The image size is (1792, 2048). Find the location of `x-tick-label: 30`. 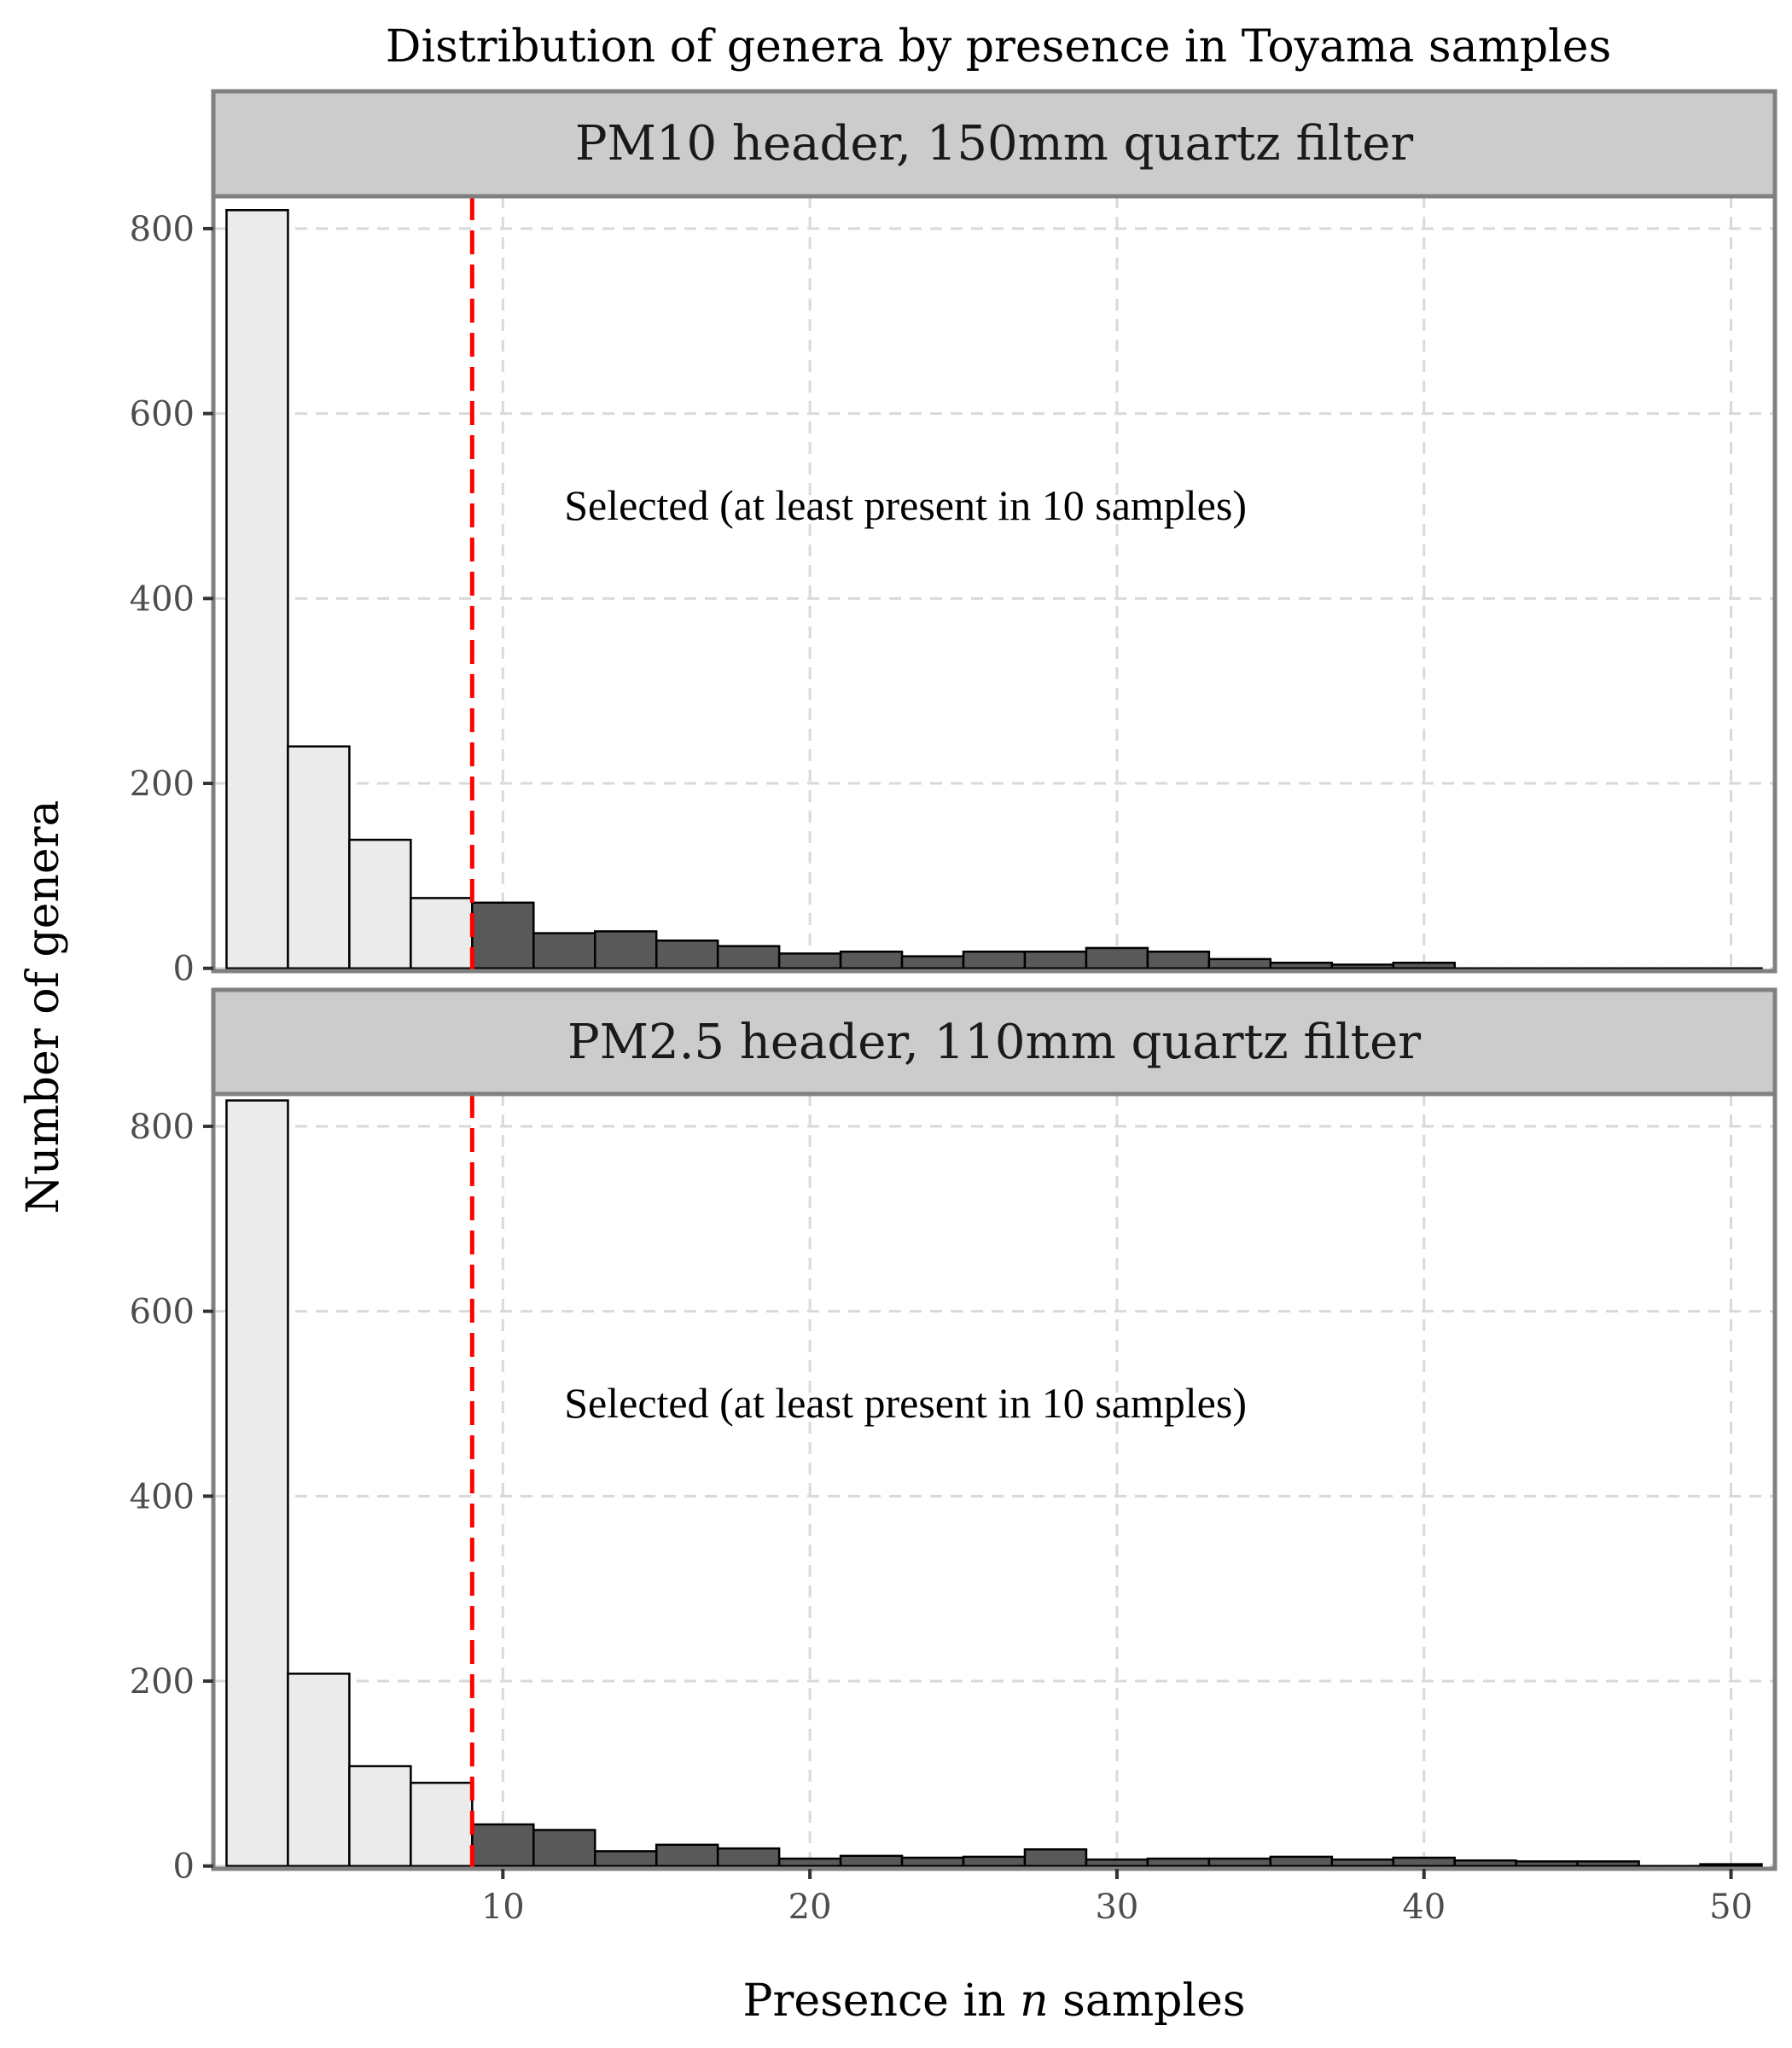

x-tick-label: 30 is located at coordinates (1116, 1908).